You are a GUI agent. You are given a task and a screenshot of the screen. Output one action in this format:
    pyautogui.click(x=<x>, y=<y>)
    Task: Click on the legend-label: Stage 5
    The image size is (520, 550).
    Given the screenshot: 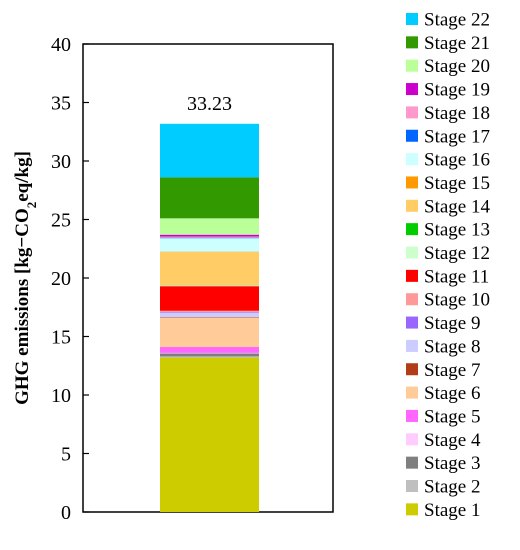 What is the action you would take?
    pyautogui.click(x=452, y=416)
    